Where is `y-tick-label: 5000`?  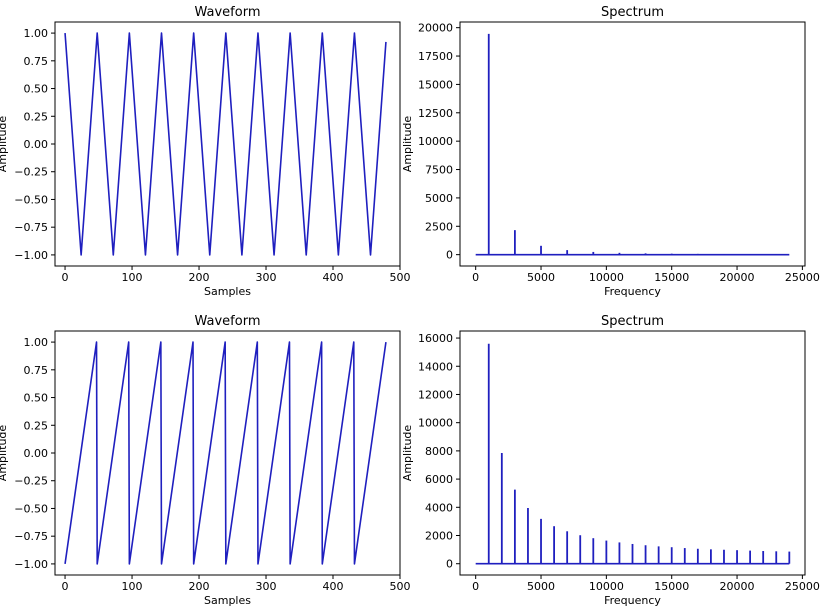
y-tick-label: 5000 is located at coordinates (439, 198).